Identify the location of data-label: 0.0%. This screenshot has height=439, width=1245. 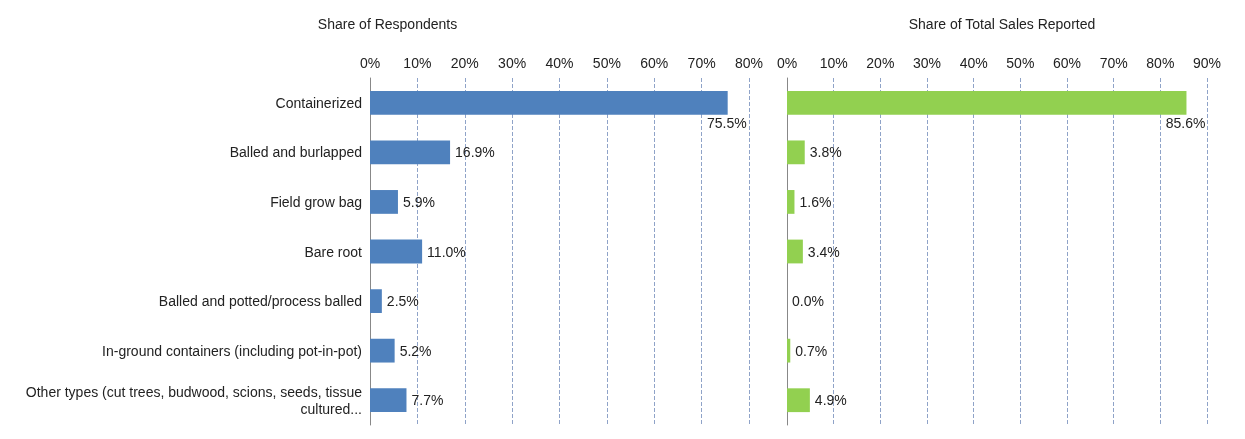
(808, 301).